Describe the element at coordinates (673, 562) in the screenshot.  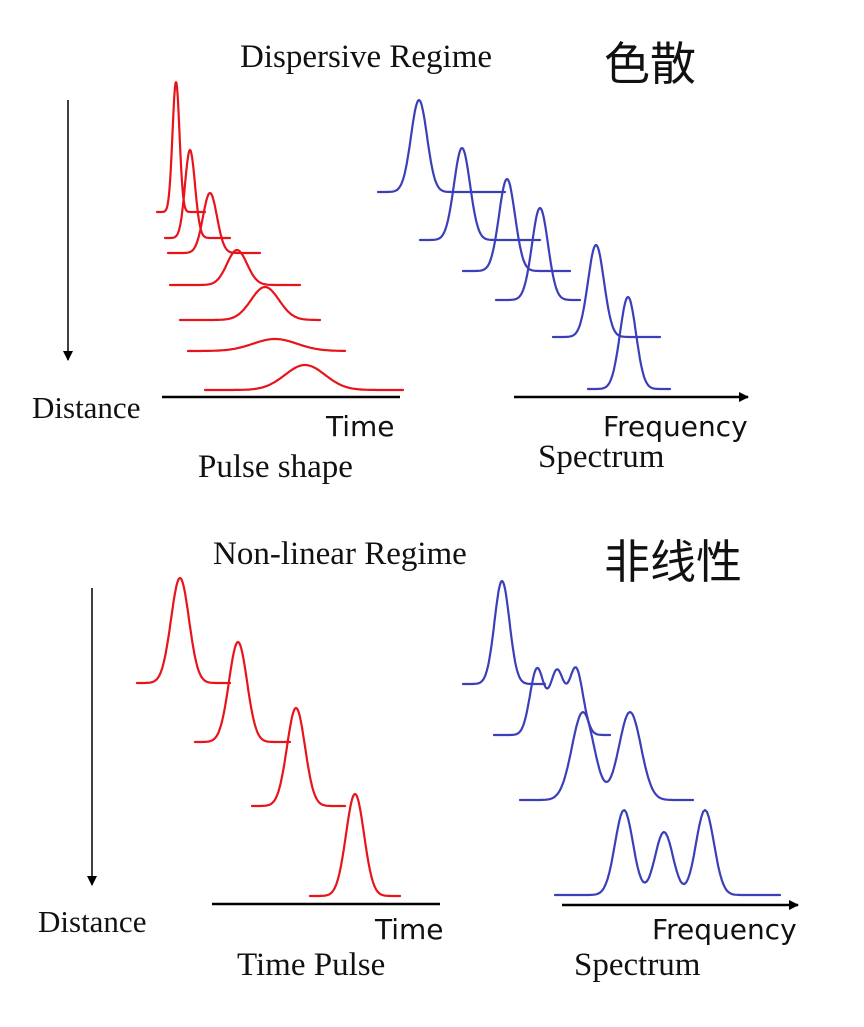
I see `nonlinear-chinese-label: 非线性` at that location.